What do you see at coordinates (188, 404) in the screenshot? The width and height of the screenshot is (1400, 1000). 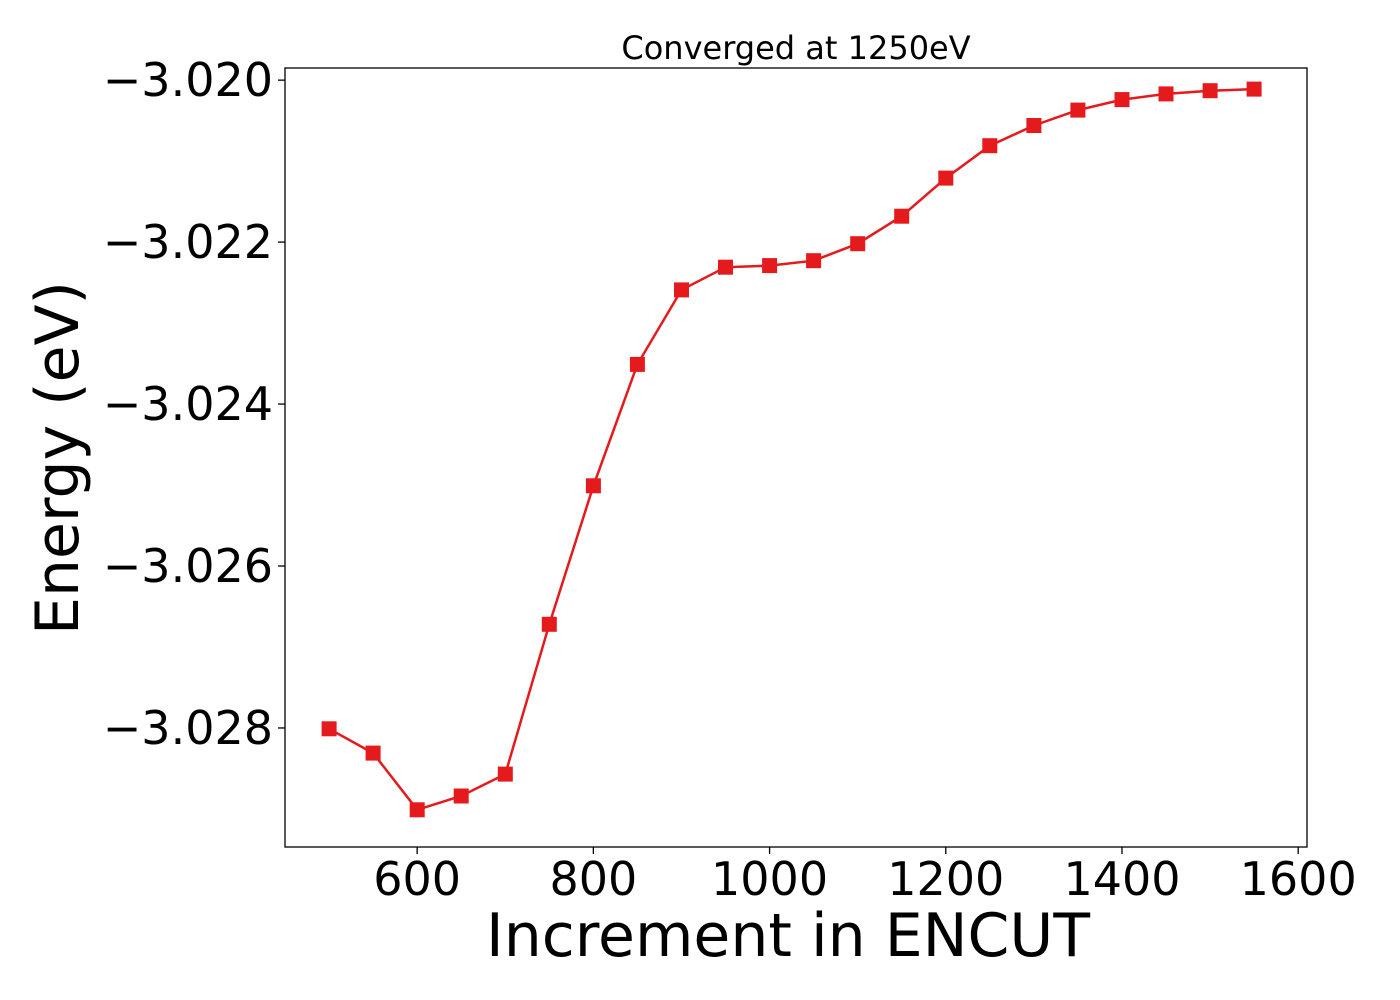 I see `y-tick-label: −3.024` at bounding box center [188, 404].